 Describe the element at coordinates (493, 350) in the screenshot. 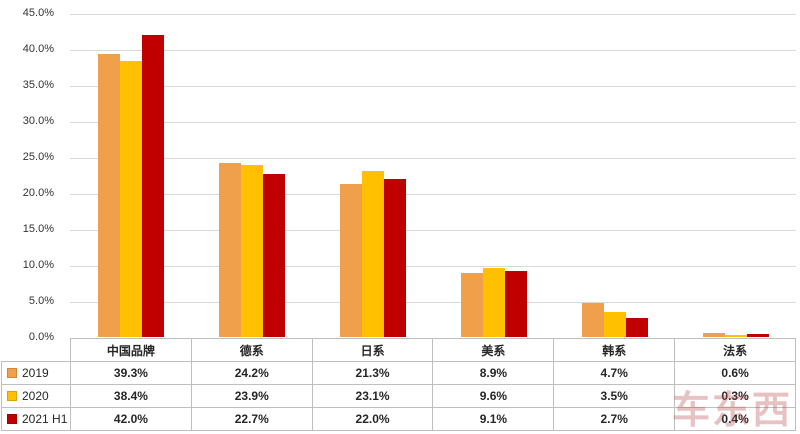

I see `category-label: 美系` at that location.